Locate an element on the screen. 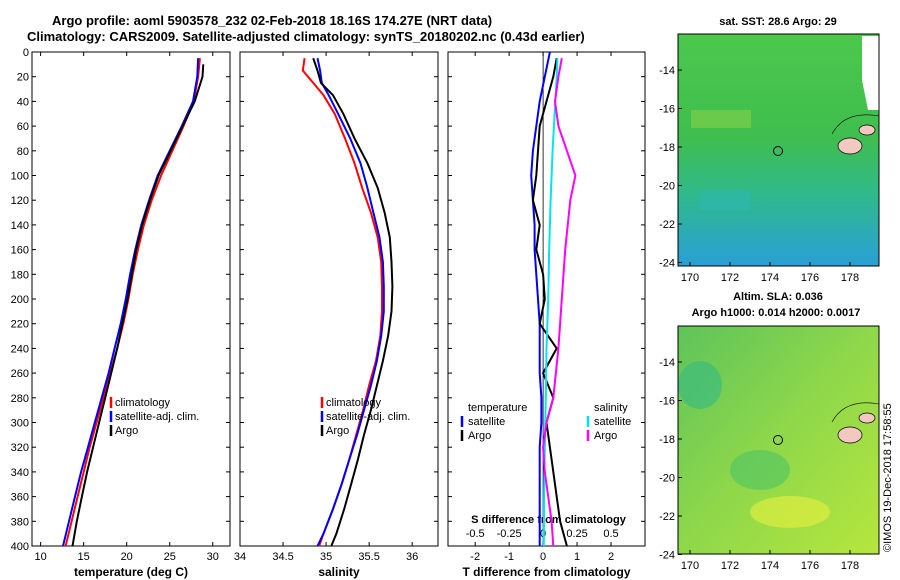 This screenshot has width=900, height=580. sst-map-lon-label: 178 is located at coordinates (850, 278).